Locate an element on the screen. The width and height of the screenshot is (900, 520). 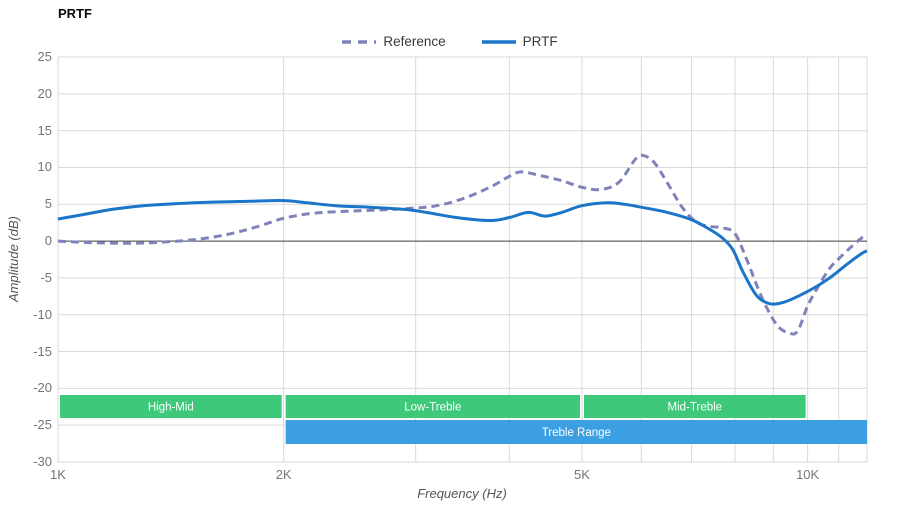
x-tick-label-10K: 10K is located at coordinates (808, 474).